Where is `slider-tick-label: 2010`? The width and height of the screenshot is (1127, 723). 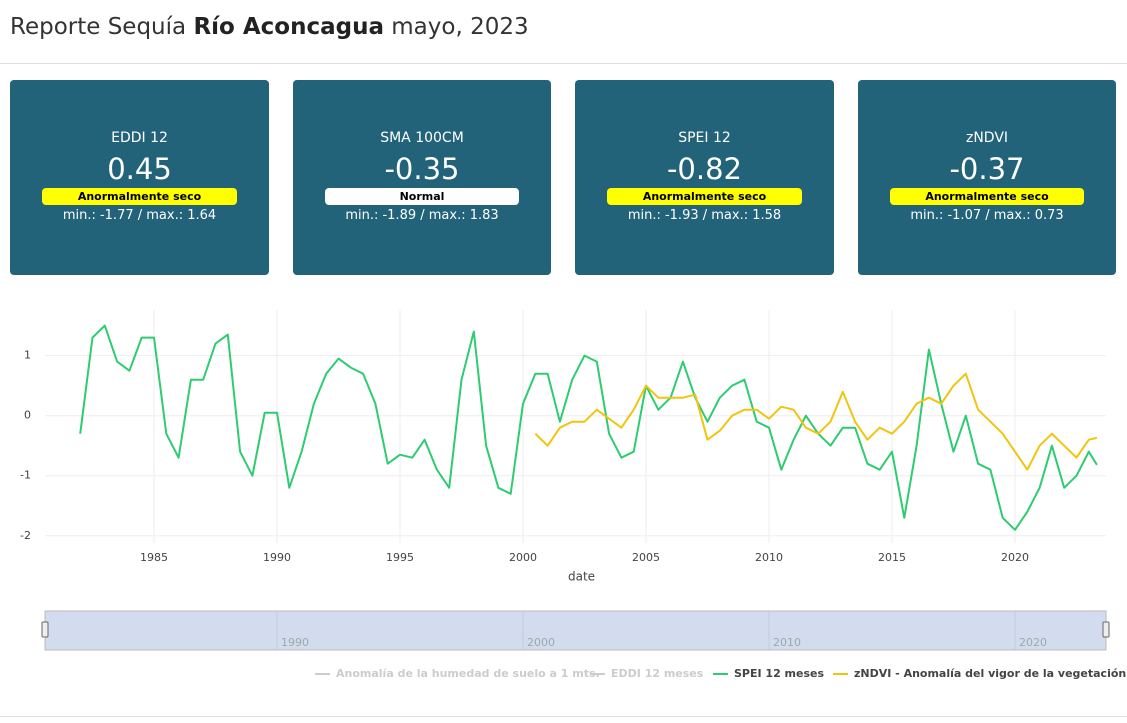 slider-tick-label: 2010 is located at coordinates (787, 642).